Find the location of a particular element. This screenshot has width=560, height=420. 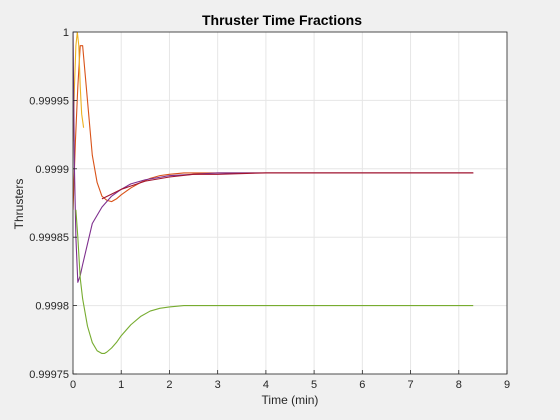

x-tick-label: 7 is located at coordinates (410, 385).